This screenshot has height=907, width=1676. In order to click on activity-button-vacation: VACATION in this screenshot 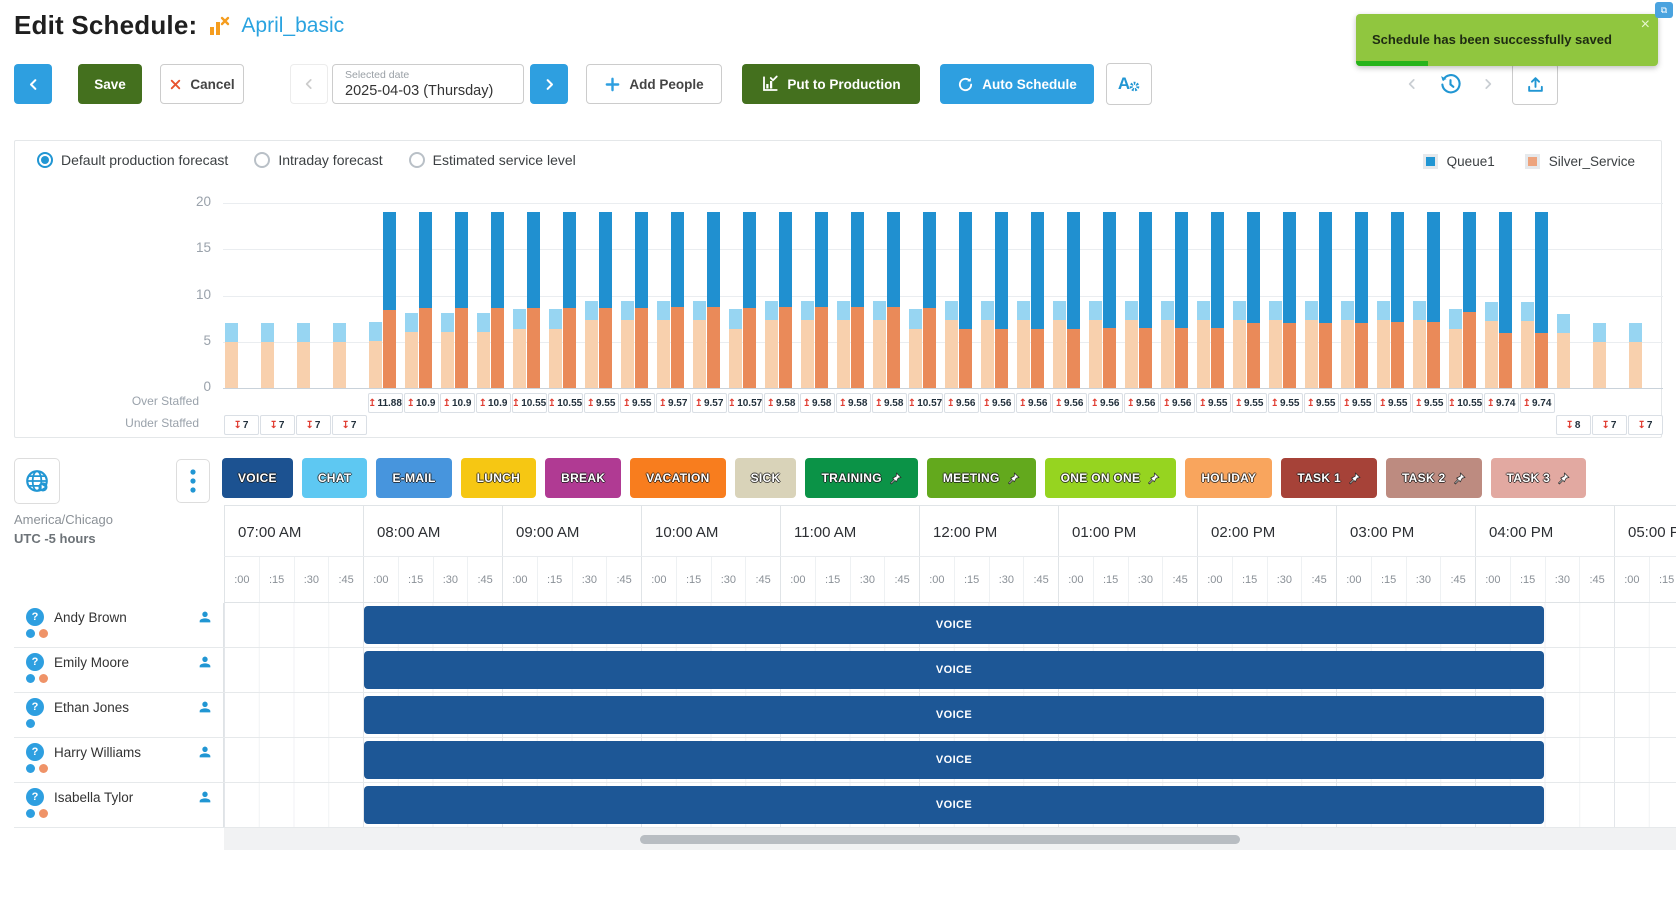, I will do `click(678, 478)`.